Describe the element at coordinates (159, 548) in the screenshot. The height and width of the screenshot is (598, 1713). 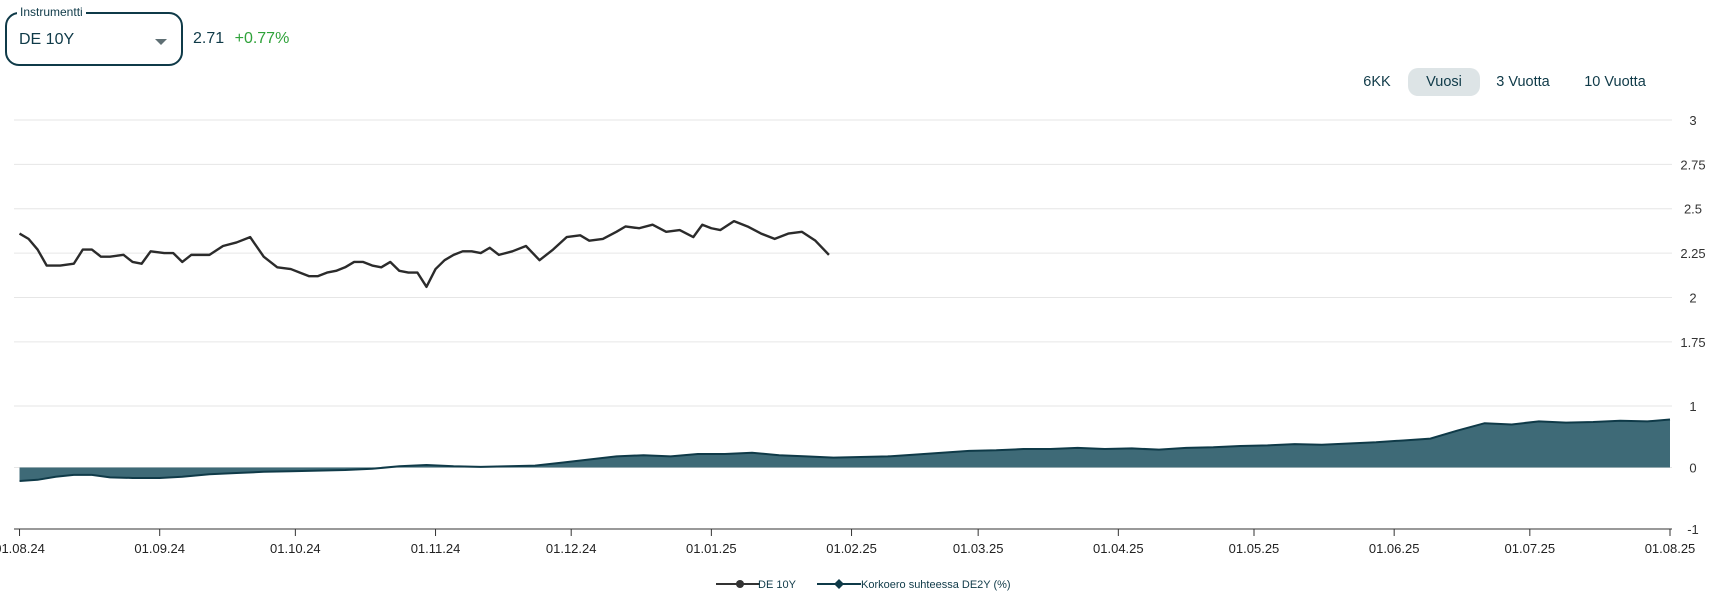
I see `x-tick-label: 01.09.24` at that location.